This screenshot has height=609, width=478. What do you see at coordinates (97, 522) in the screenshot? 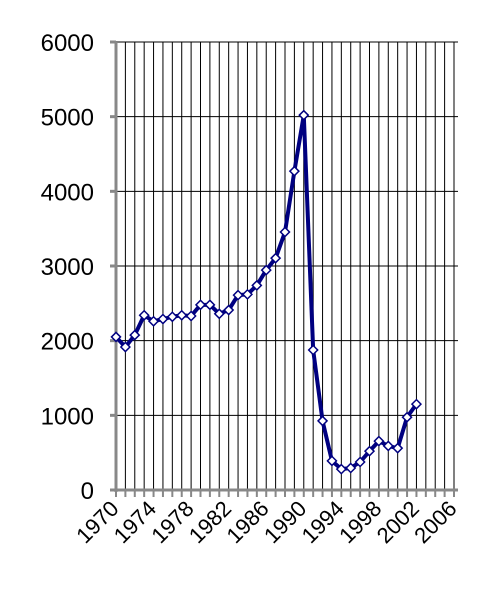
I see `x-tick-label: 1970` at bounding box center [97, 522].